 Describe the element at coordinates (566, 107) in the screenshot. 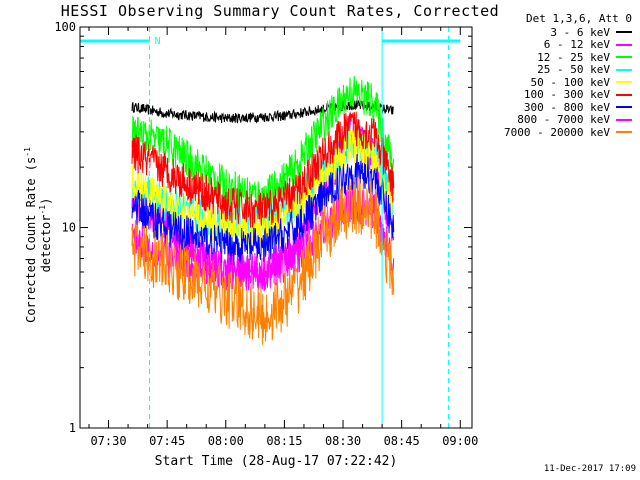

I see `legend-label: 300 - 800 keV` at that location.